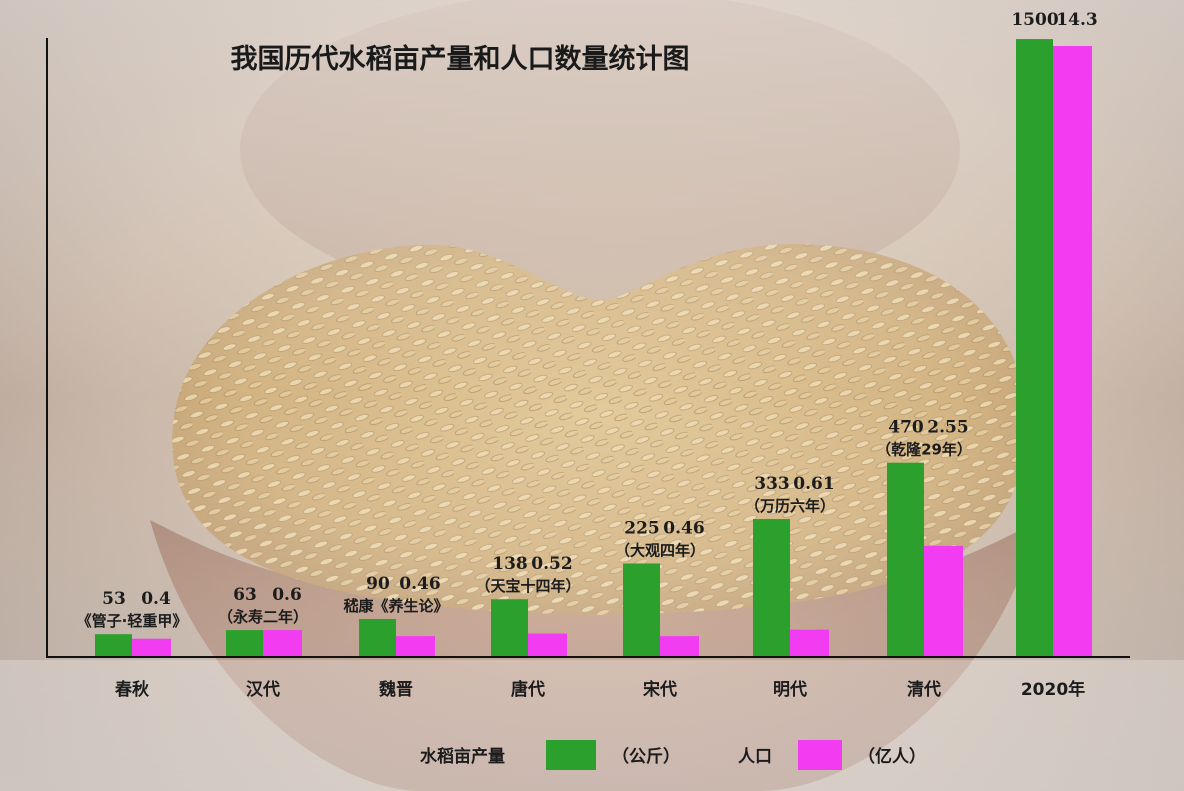 Image resolution: width=1184 pixels, height=791 pixels. Describe the element at coordinates (772, 484) in the screenshot. I see `data-label-yield-5: 333` at that location.